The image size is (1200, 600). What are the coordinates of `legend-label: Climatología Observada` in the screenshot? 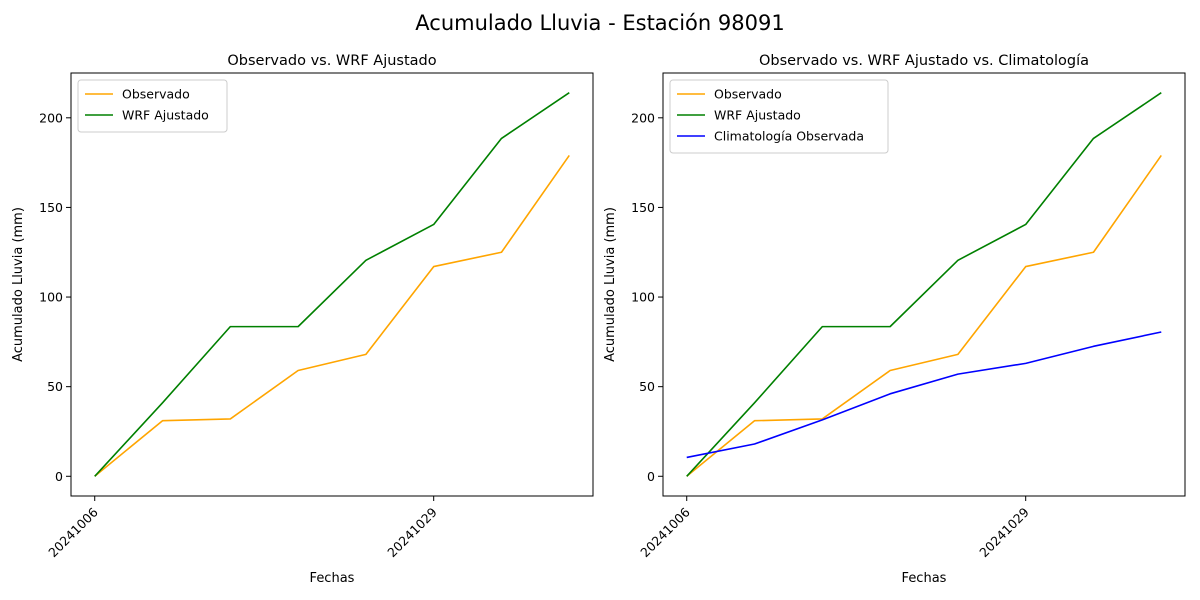 It's located at (789, 136).